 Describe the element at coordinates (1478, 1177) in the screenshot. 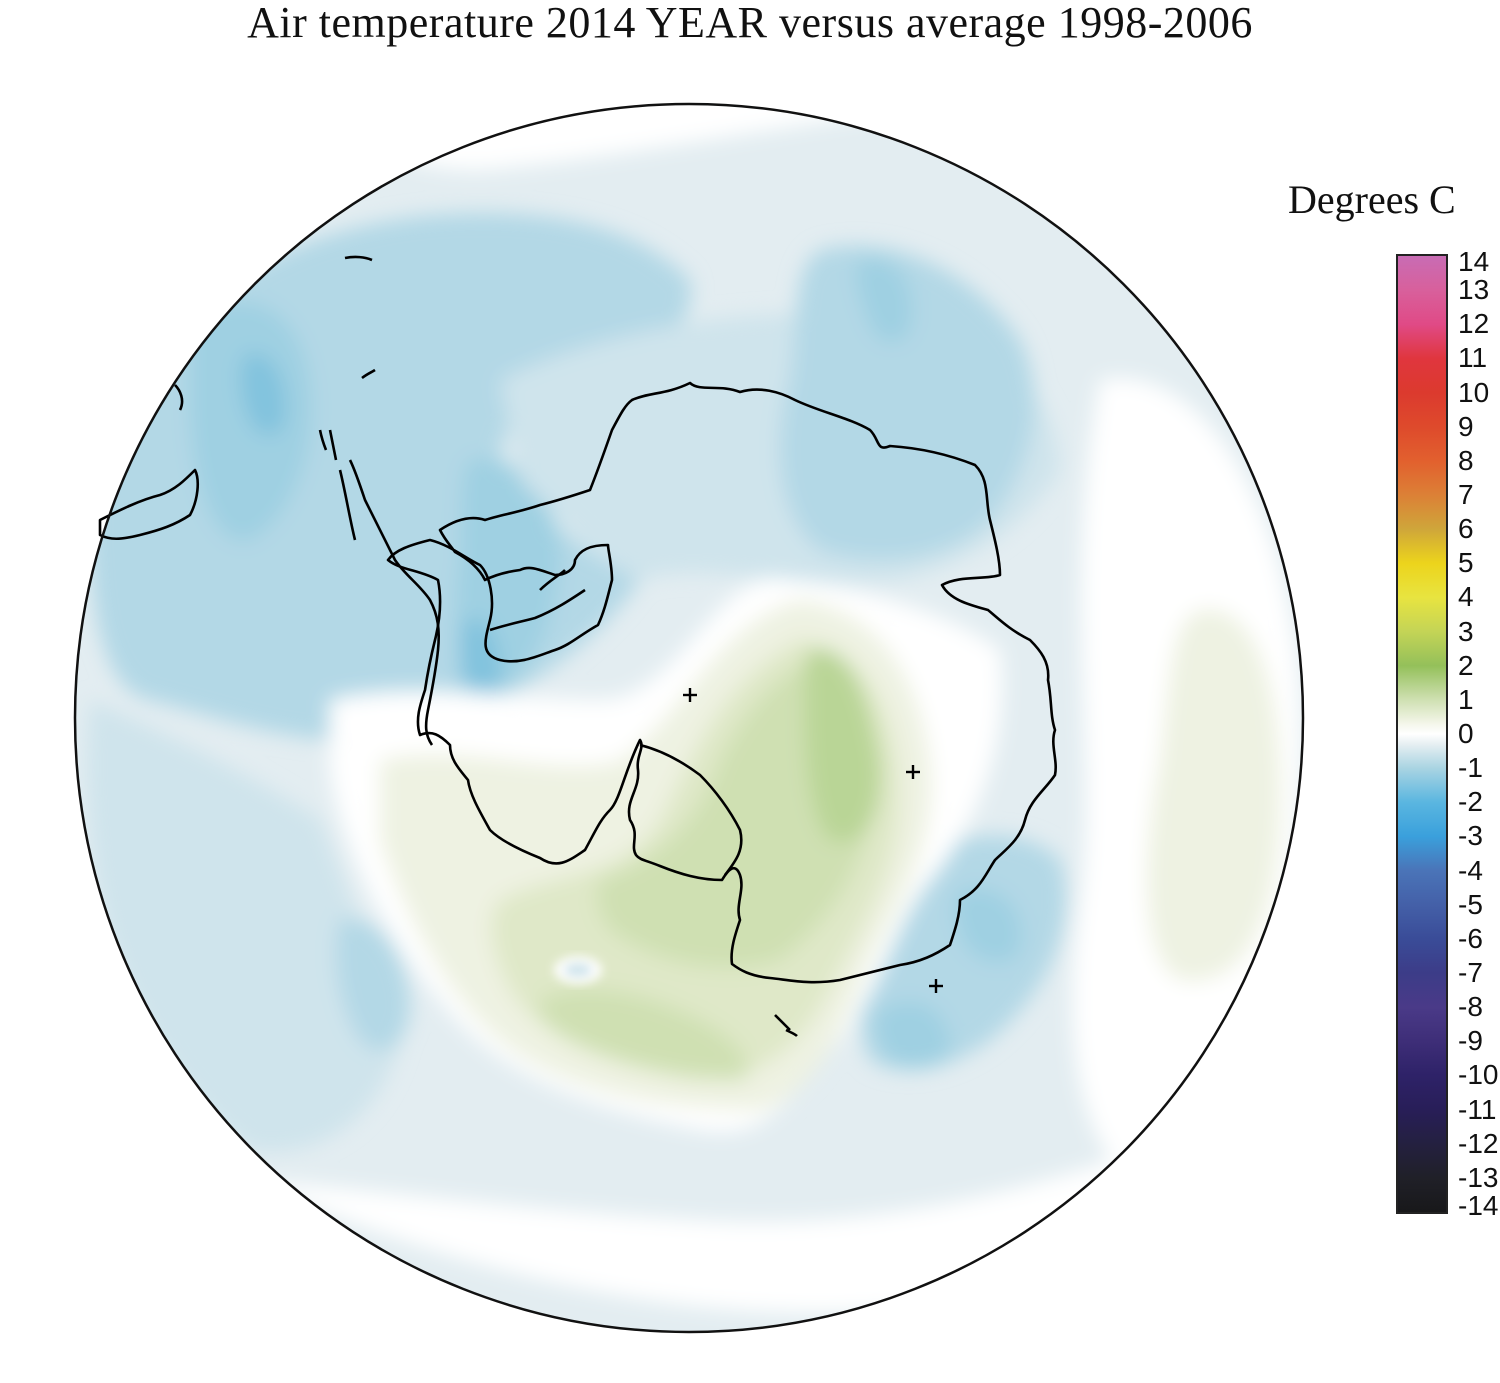

I see `colorbar-tick-label: -13` at that location.